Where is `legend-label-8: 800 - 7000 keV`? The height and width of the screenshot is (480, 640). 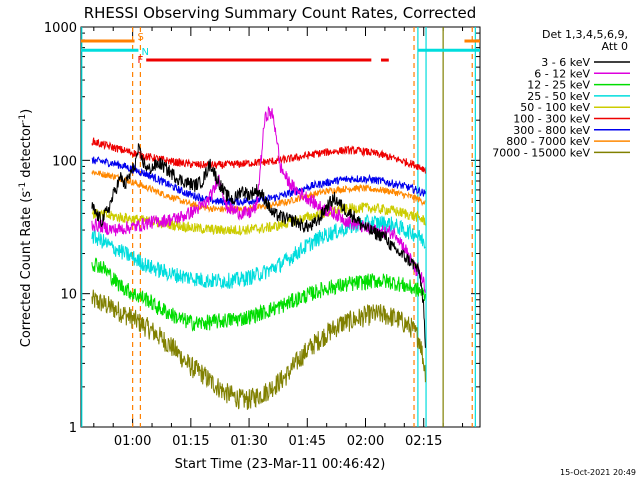
legend-label-8: 800 - 7000 keV is located at coordinates (548, 141).